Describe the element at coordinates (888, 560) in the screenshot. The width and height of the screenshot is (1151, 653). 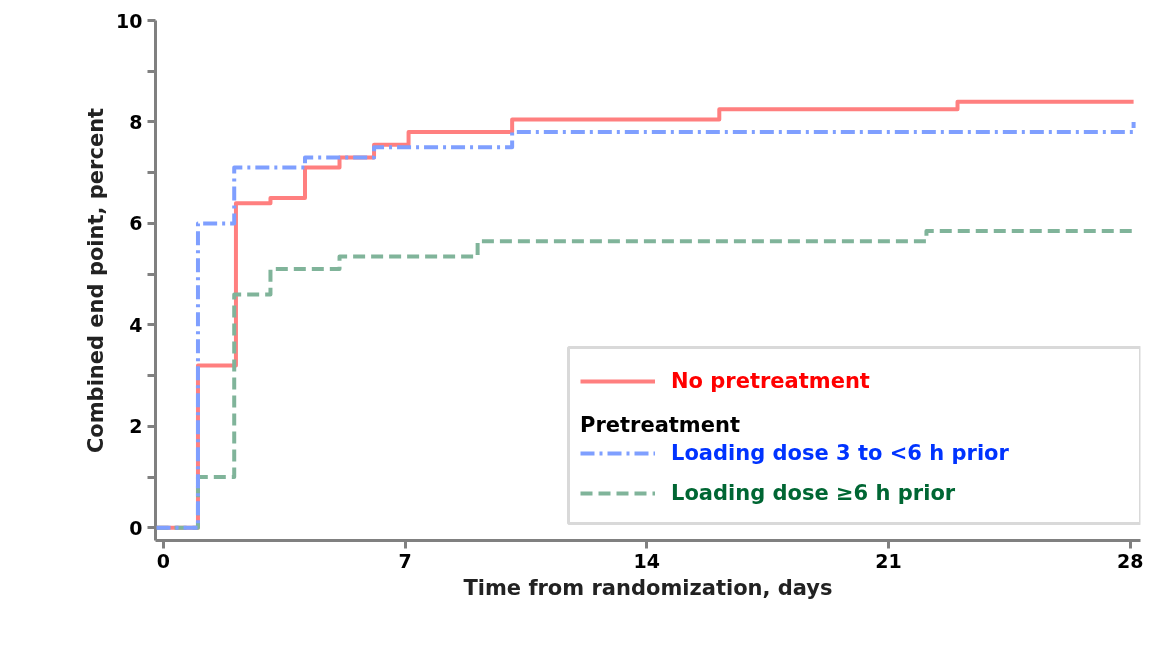
I see `x-tick-label: 21` at that location.